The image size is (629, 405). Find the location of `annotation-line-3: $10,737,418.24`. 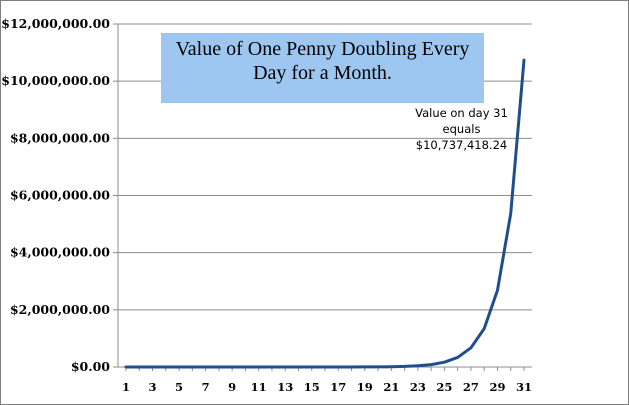

annotation-line-3: $10,737,418.24 is located at coordinates (461, 145).